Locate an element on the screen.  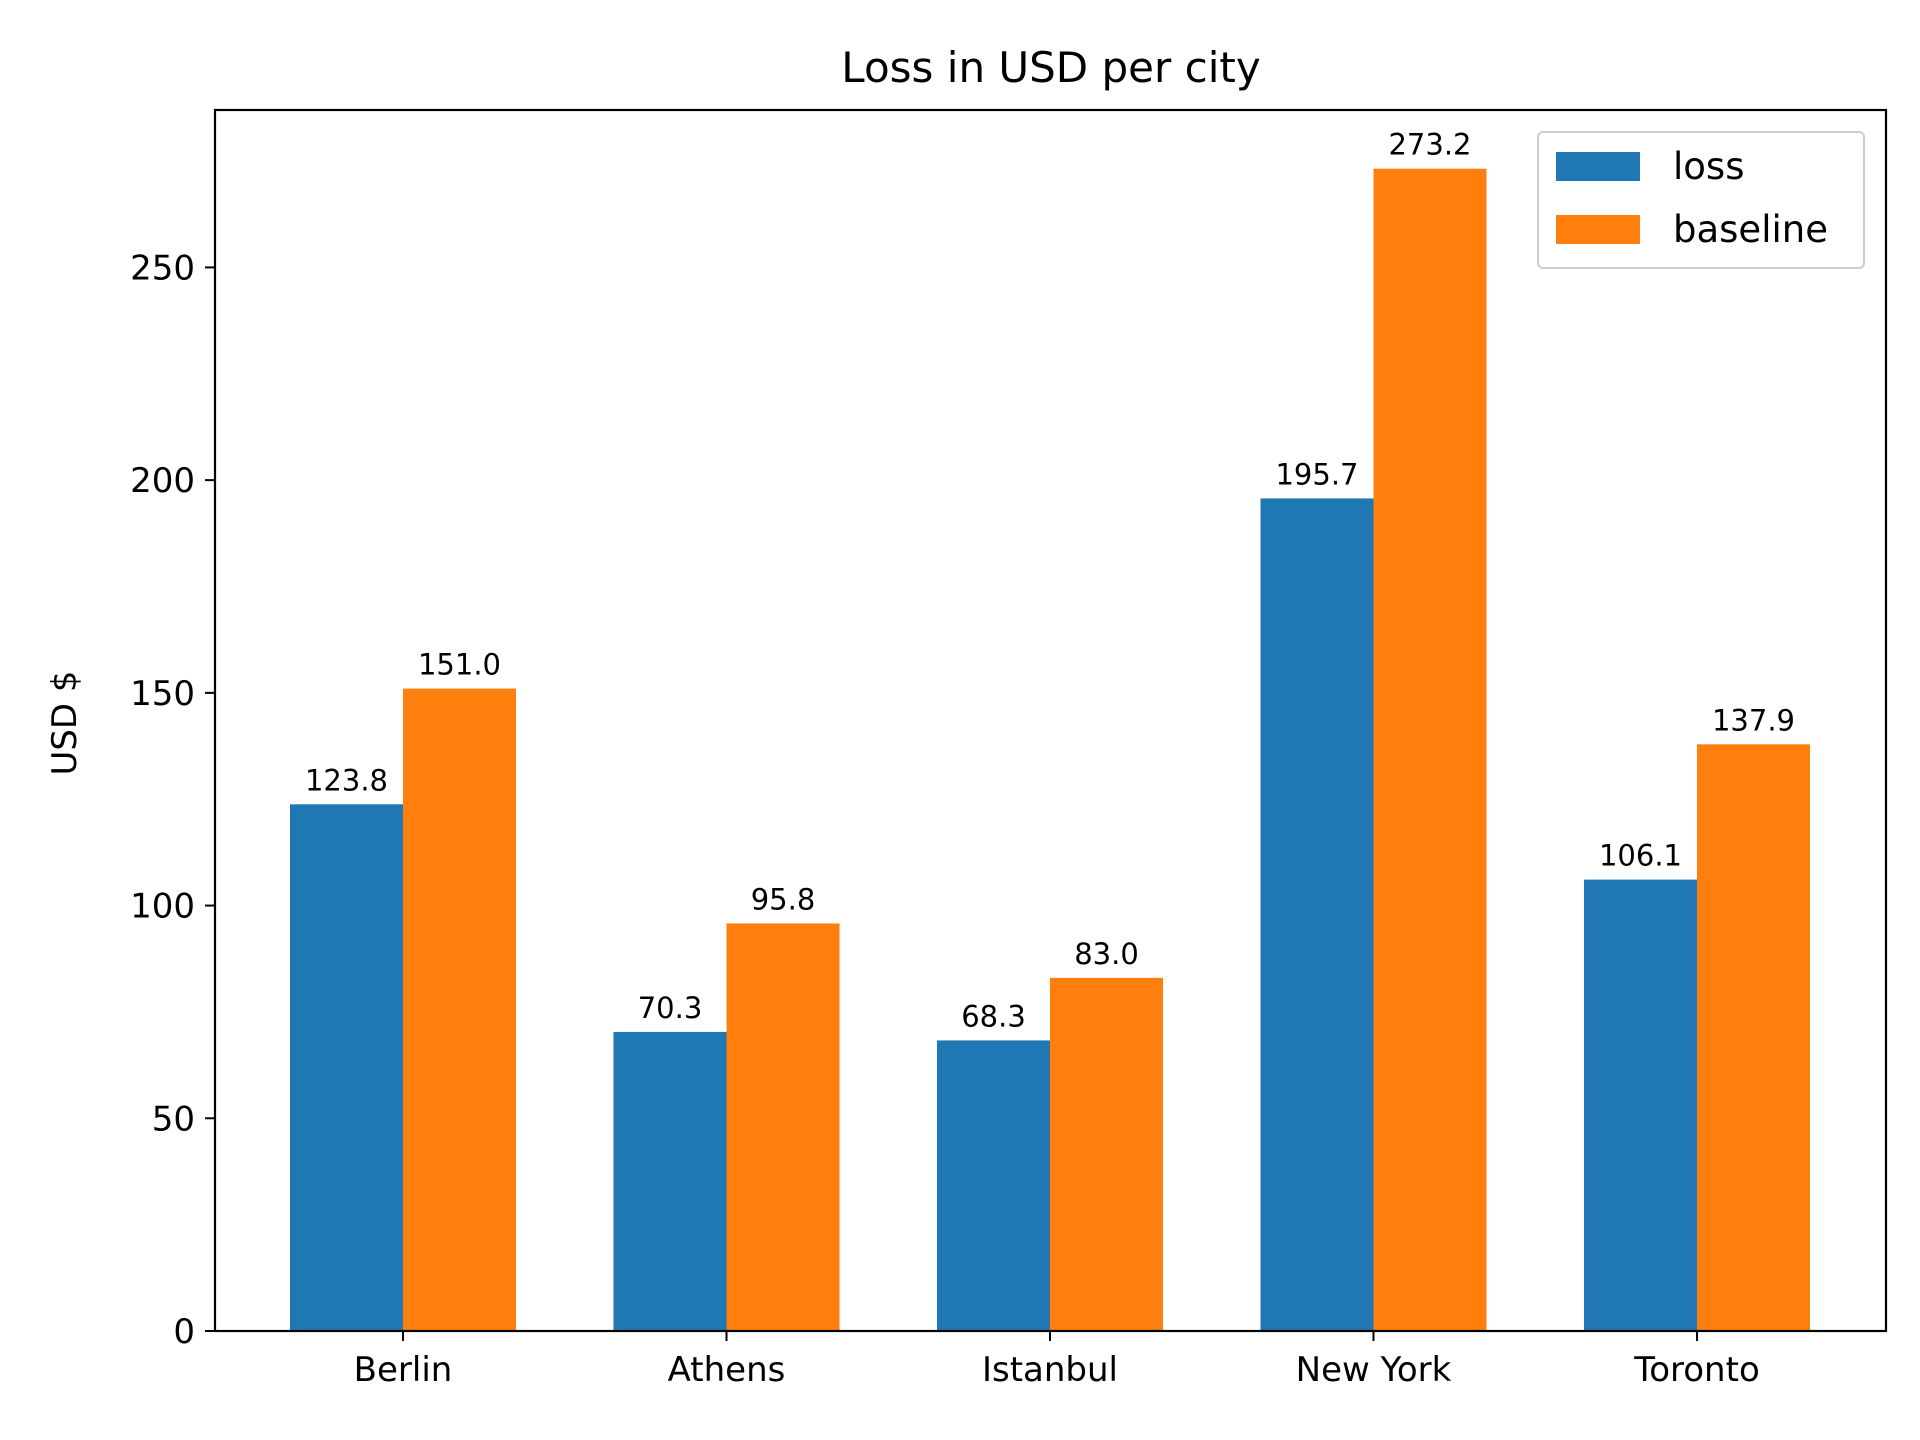
bar-baseline-athens is located at coordinates (783, 1127).